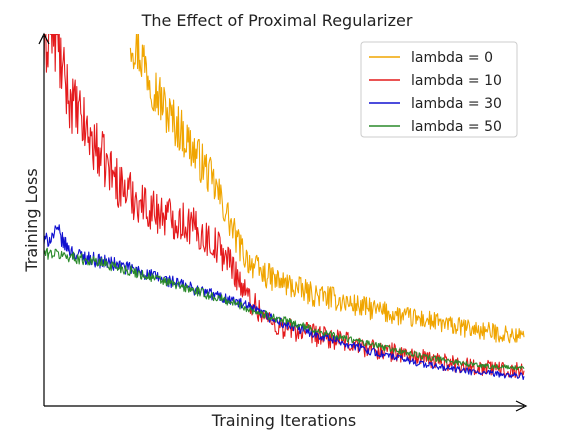  I want to click on chart-title: The Effect of Proximal Regularizer, so click(277, 20).